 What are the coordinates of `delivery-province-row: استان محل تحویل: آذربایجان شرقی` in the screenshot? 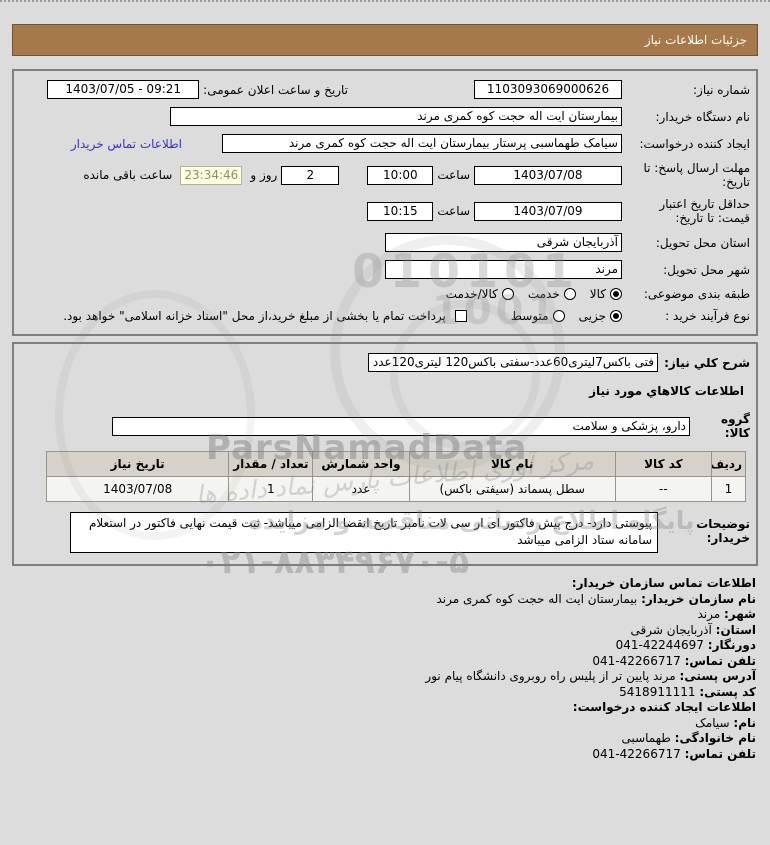 It's located at (385, 242).